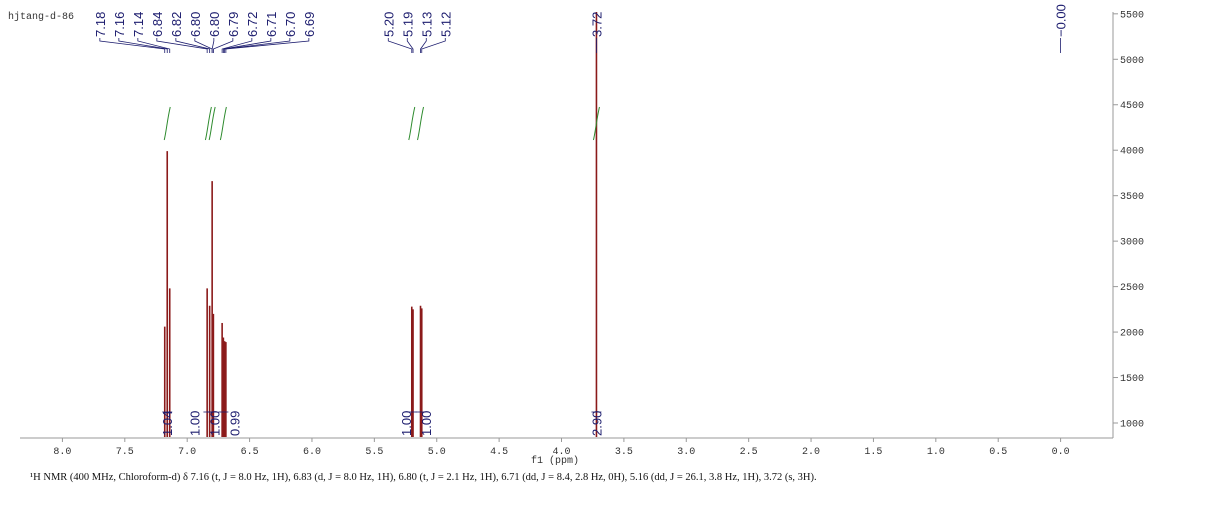 This screenshot has height=507, width=1213. What do you see at coordinates (235, 423) in the screenshot?
I see `integral-label: 0.99` at bounding box center [235, 423].